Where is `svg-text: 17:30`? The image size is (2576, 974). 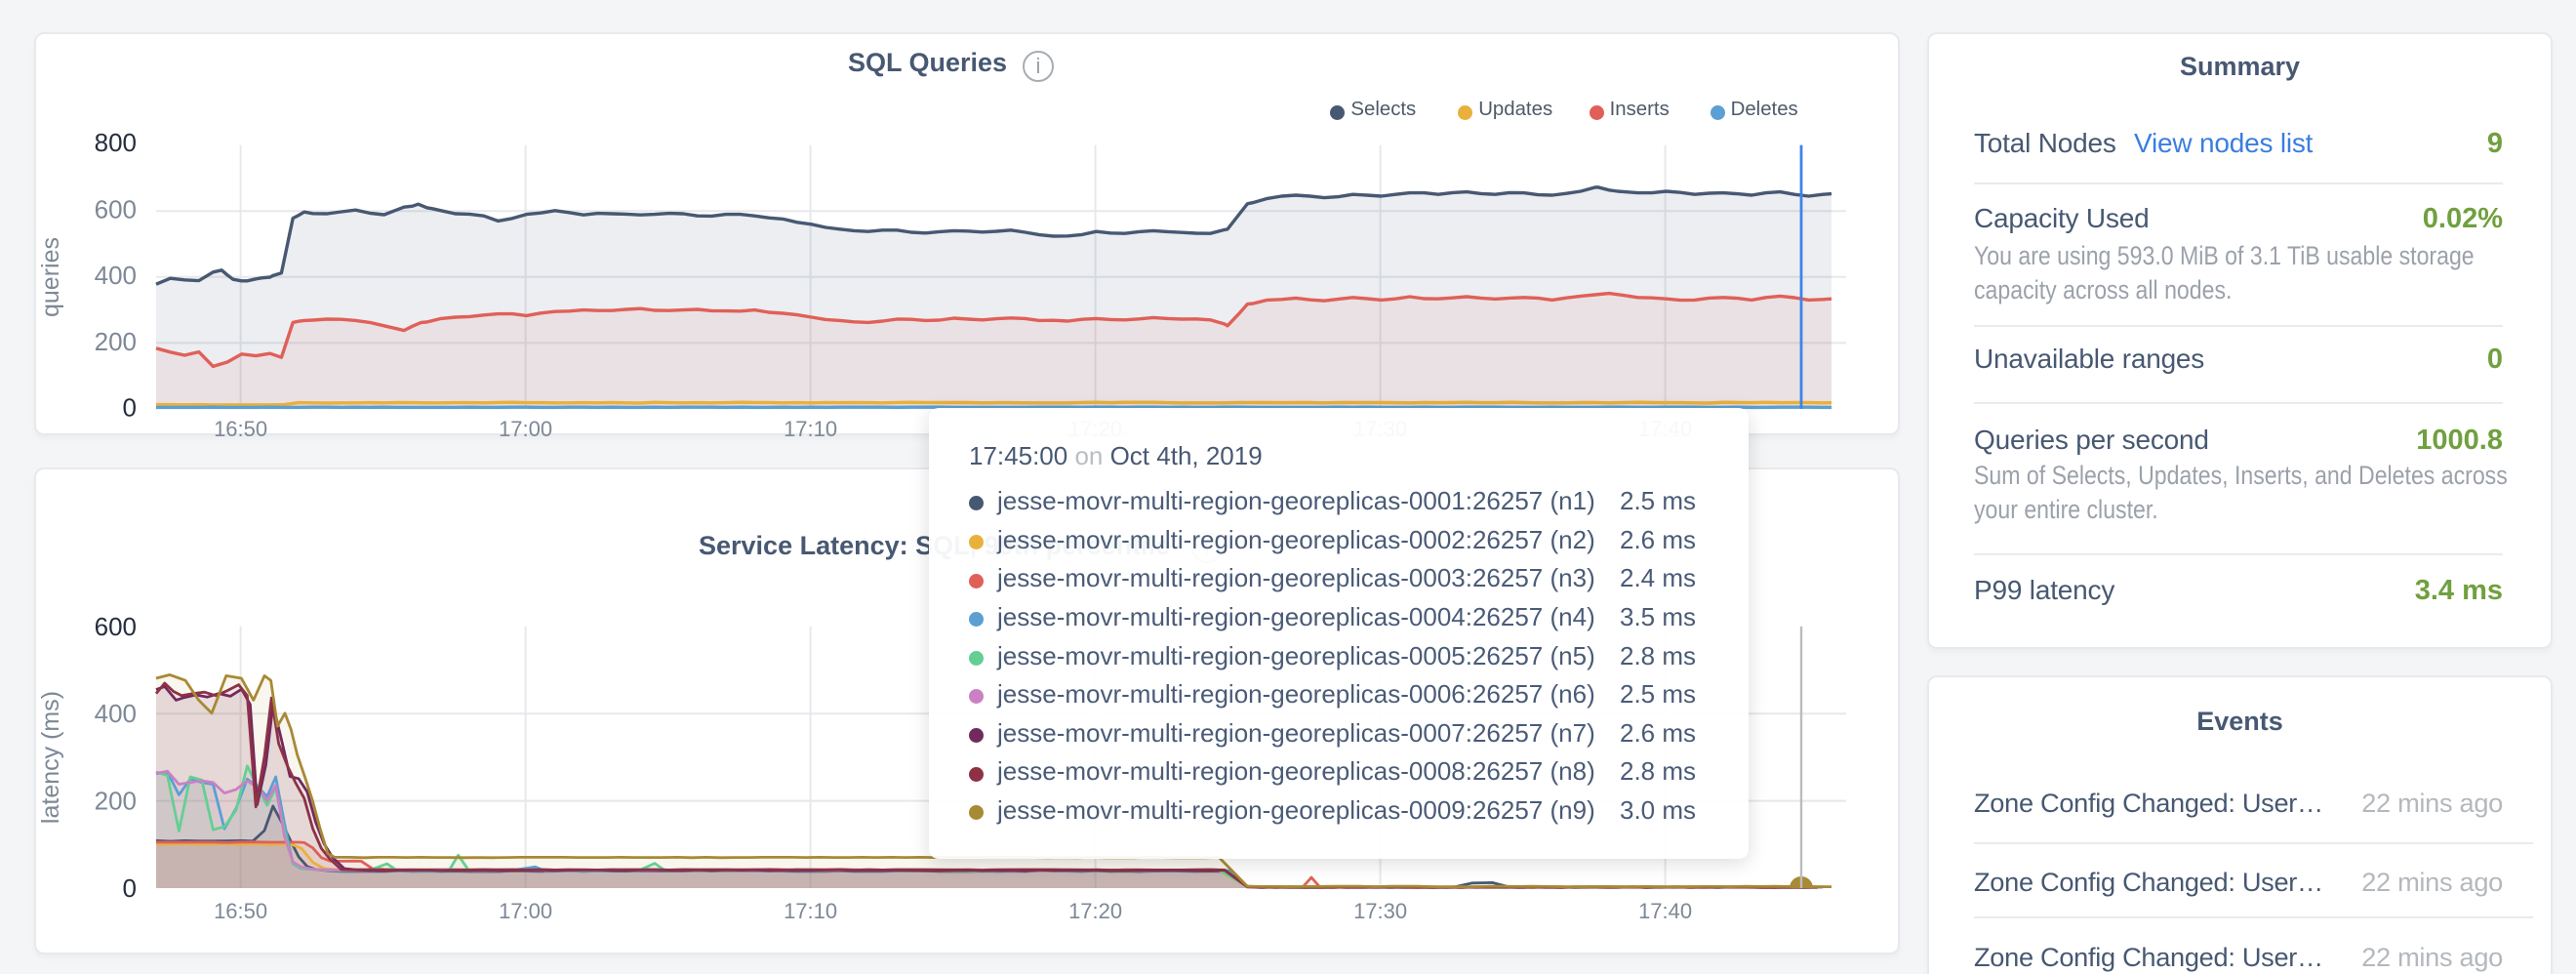 svg-text: 17:30 is located at coordinates (1380, 911).